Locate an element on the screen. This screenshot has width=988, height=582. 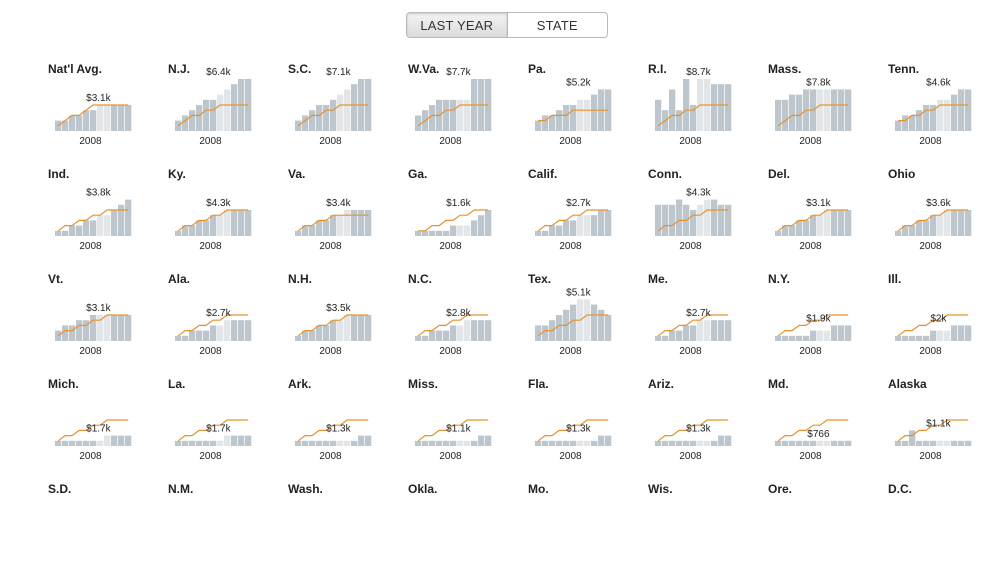
chart-cell: Okla. is located at coordinates (463, 532).